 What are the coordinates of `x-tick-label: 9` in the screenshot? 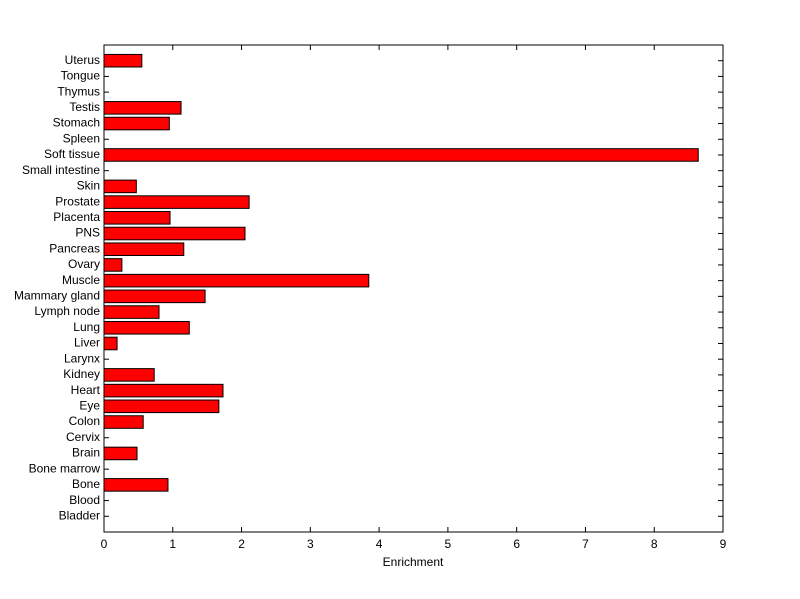 It's located at (723, 544).